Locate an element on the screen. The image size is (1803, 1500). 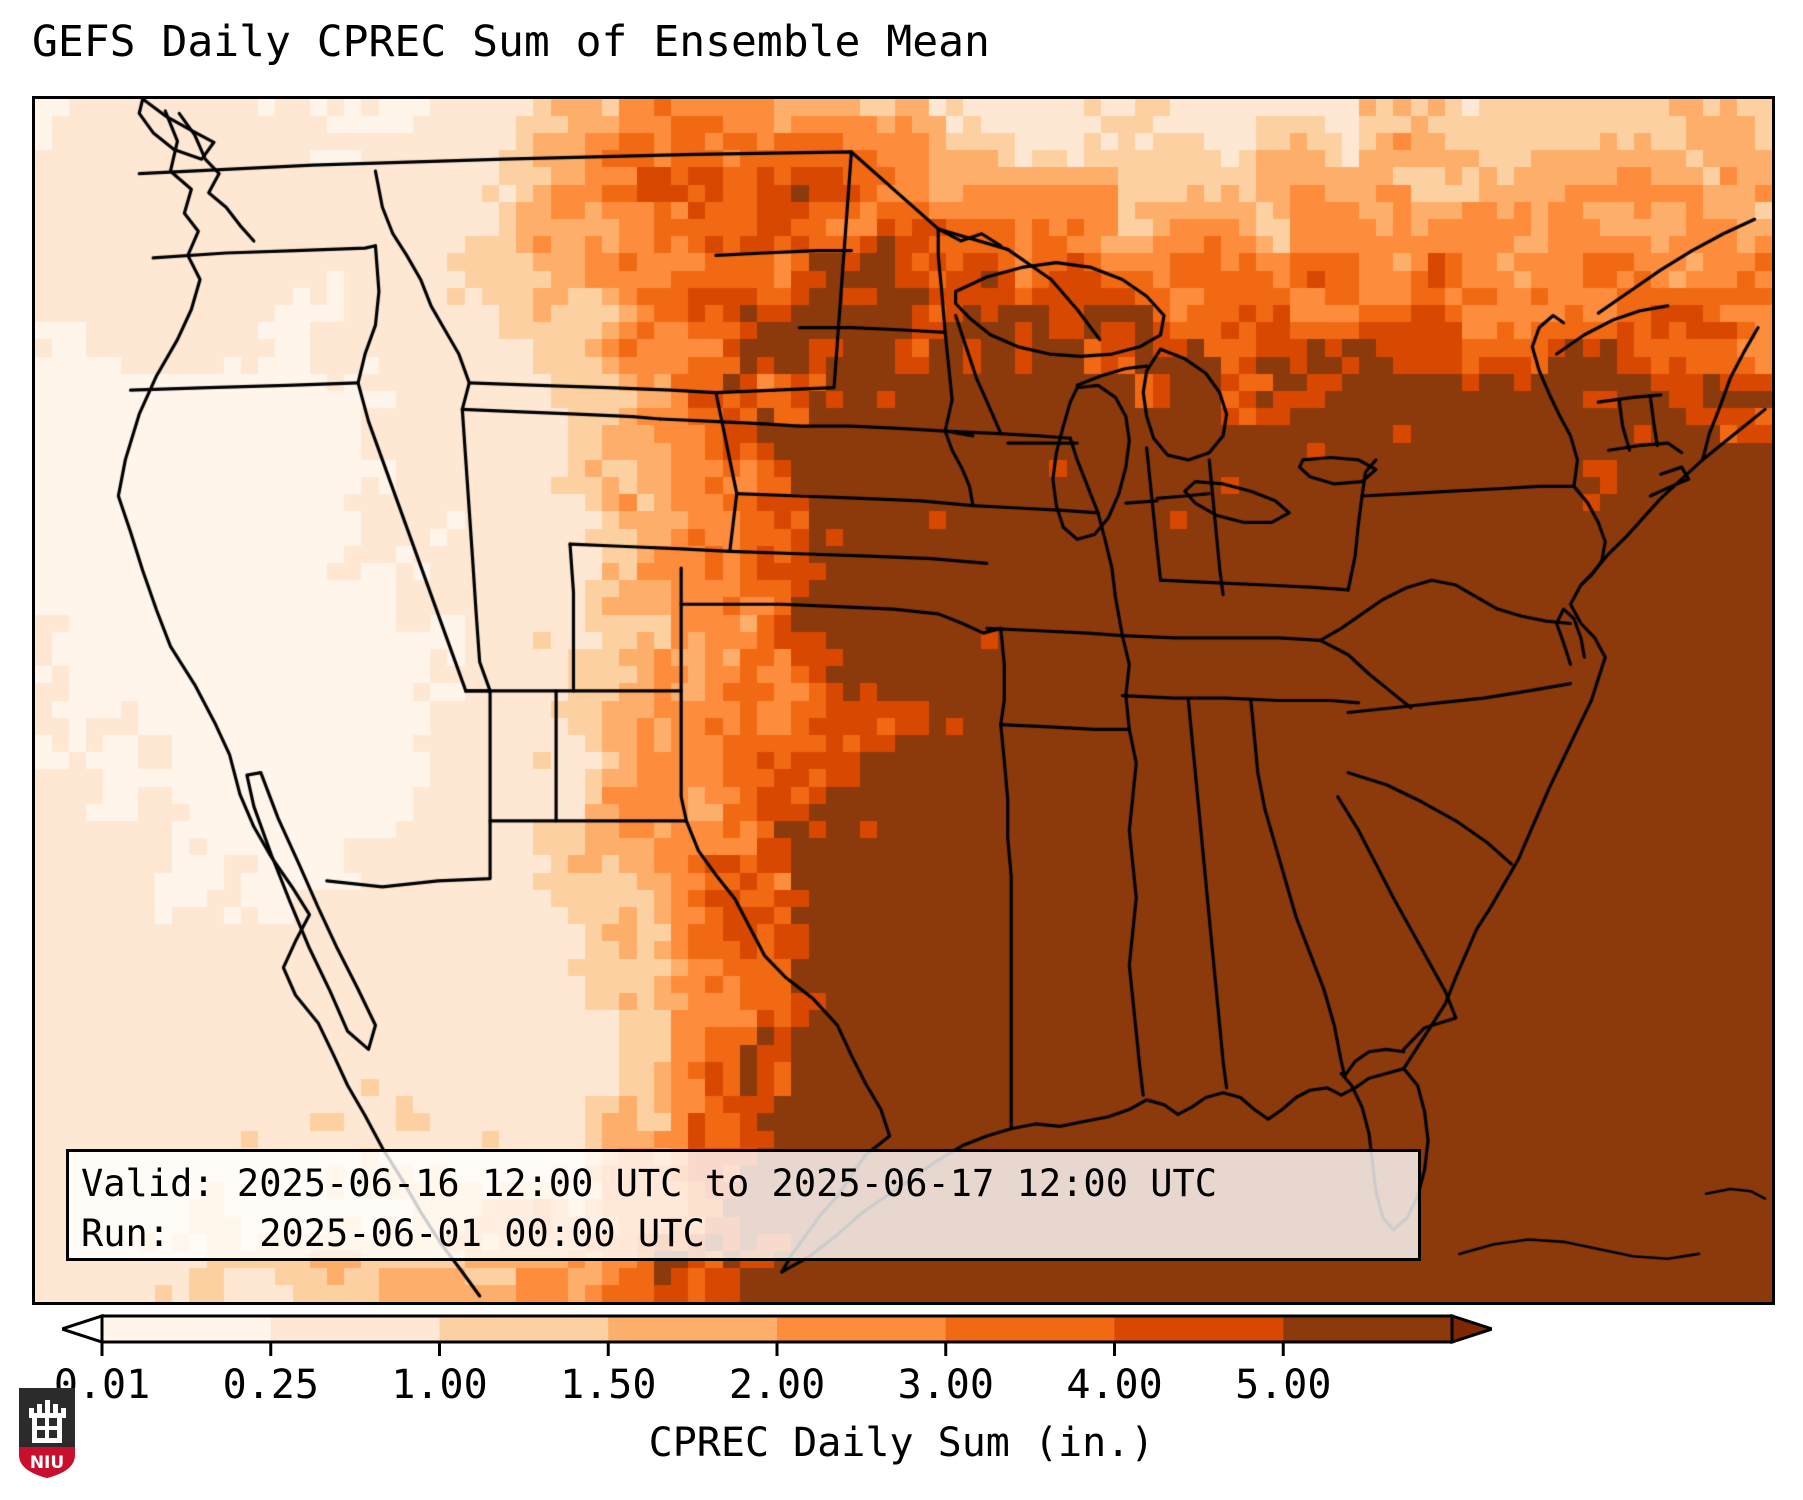
colorbar-tick-label: 3.00 is located at coordinates (945, 1385).